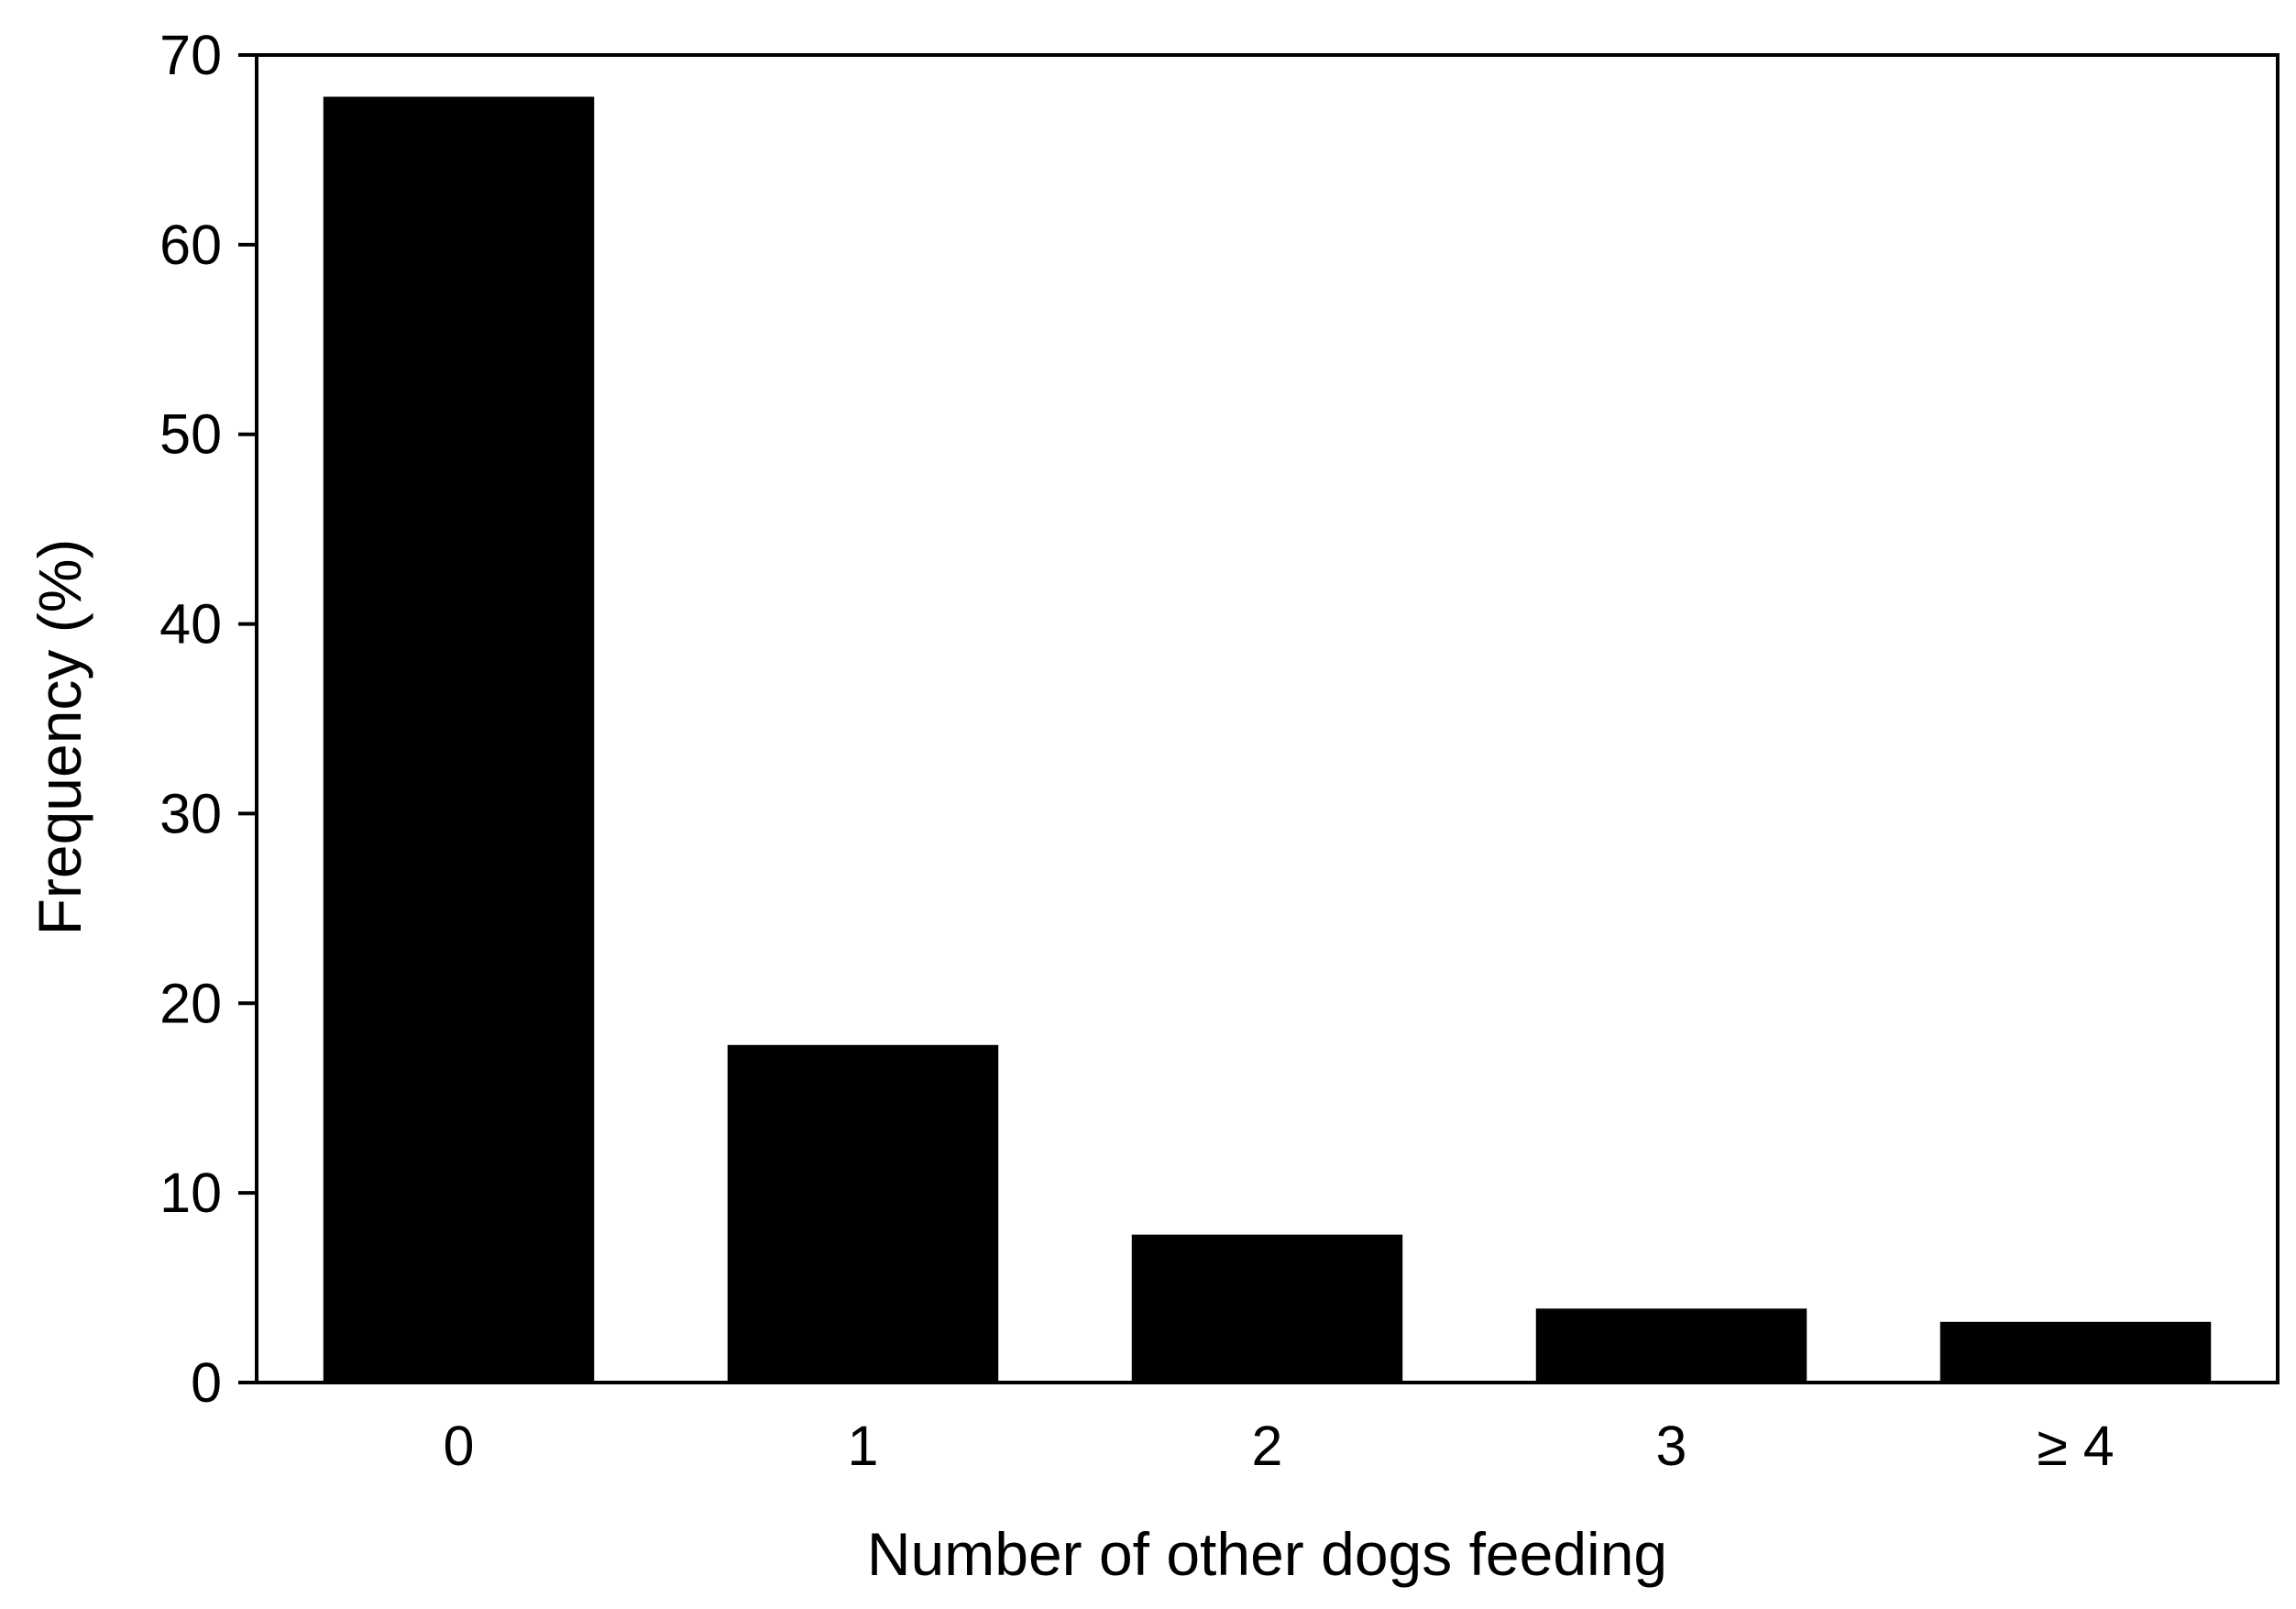 The height and width of the screenshot is (1609, 2296). Describe the element at coordinates (1672, 1446) in the screenshot. I see `x-tick-label-3: 3` at that location.